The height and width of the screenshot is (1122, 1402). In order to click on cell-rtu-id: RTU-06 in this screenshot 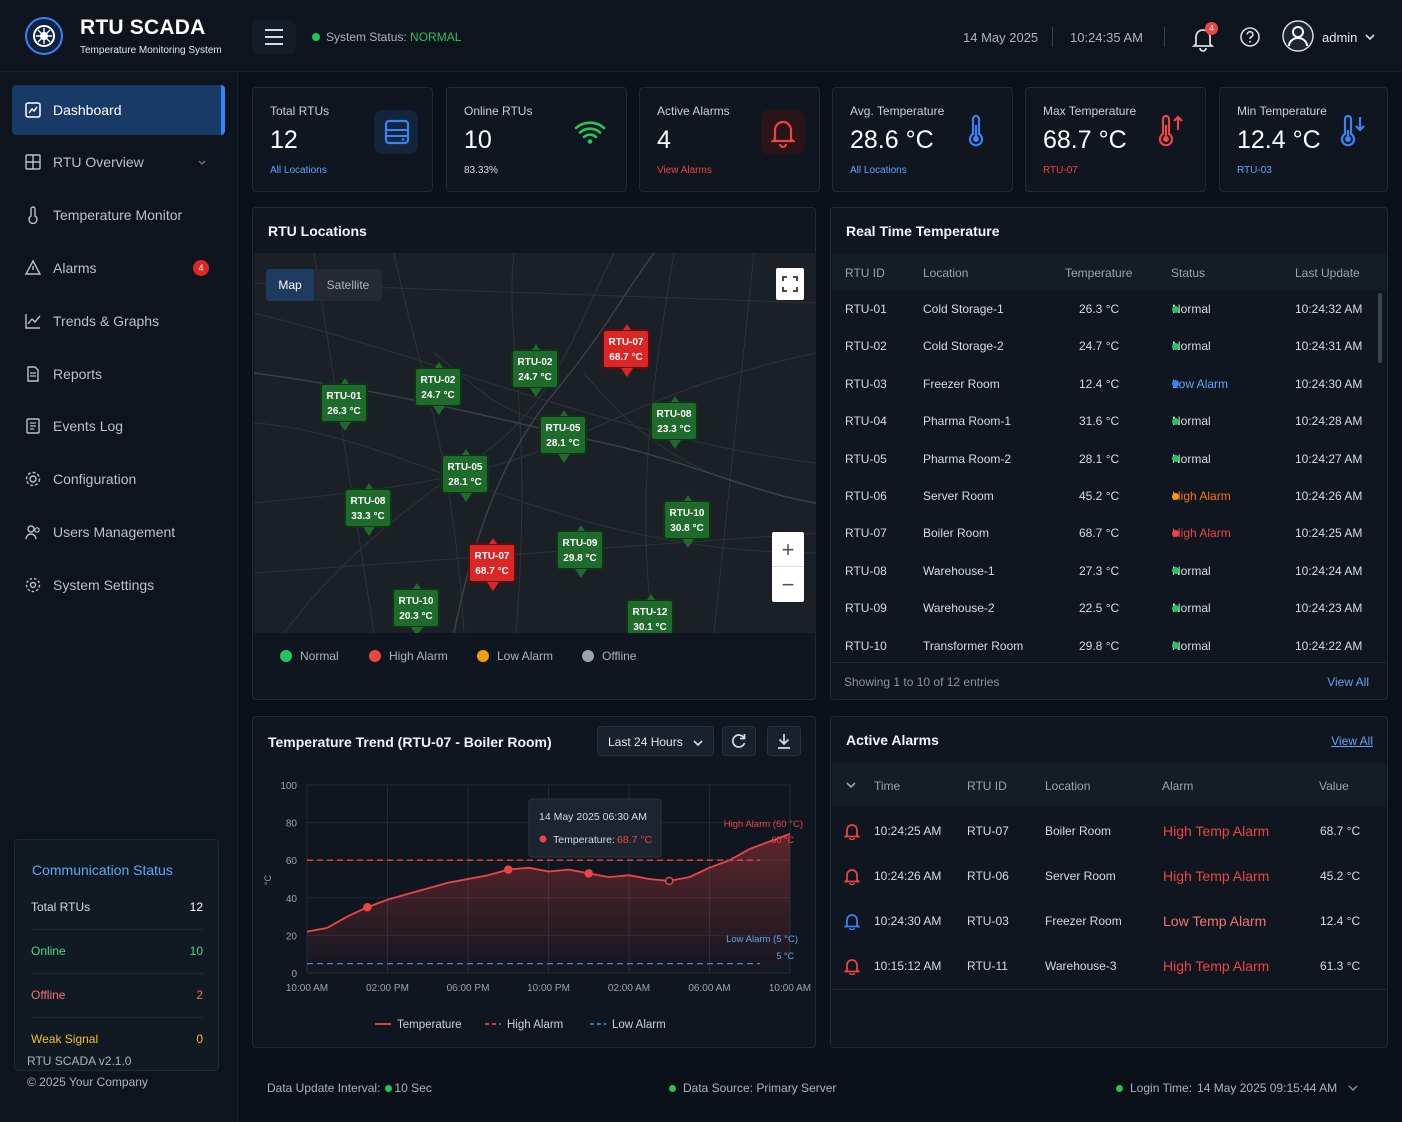, I will do `click(866, 496)`.